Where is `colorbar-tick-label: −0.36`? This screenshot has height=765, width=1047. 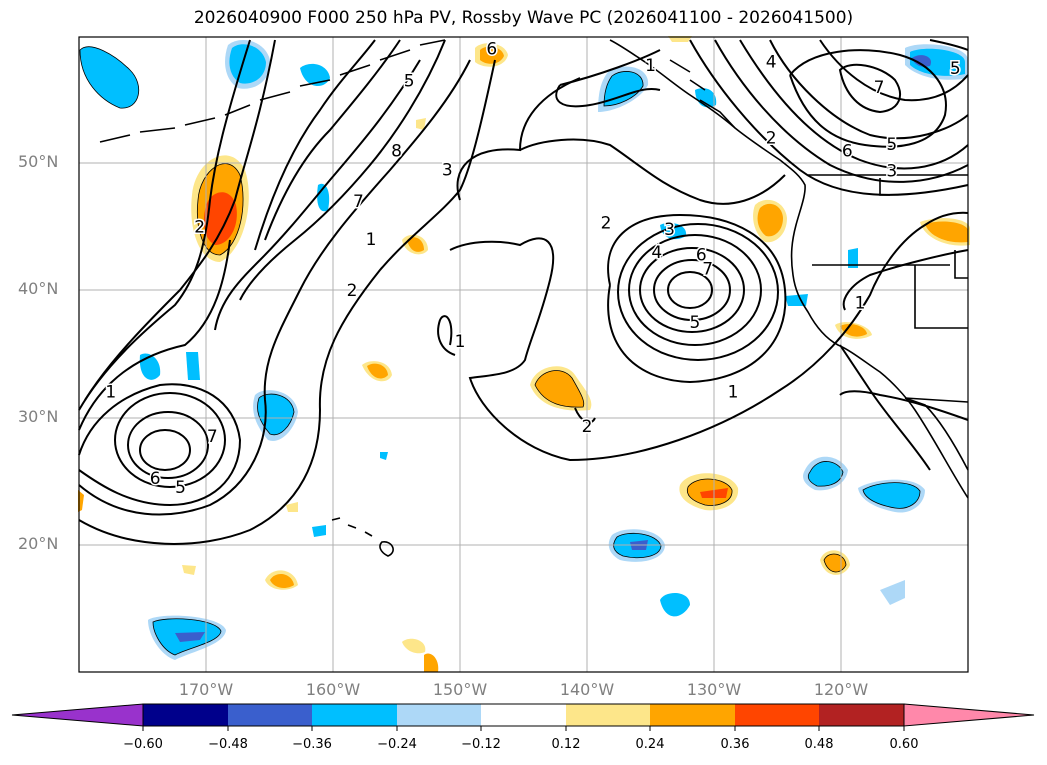 colorbar-tick-label: −0.36 is located at coordinates (312, 744).